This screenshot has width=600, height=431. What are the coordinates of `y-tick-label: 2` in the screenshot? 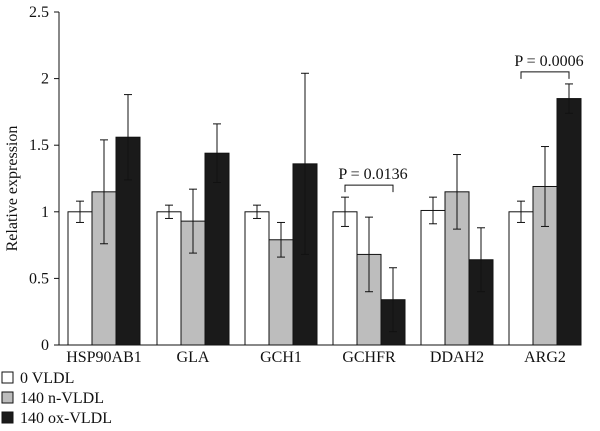 It's located at (45, 79).